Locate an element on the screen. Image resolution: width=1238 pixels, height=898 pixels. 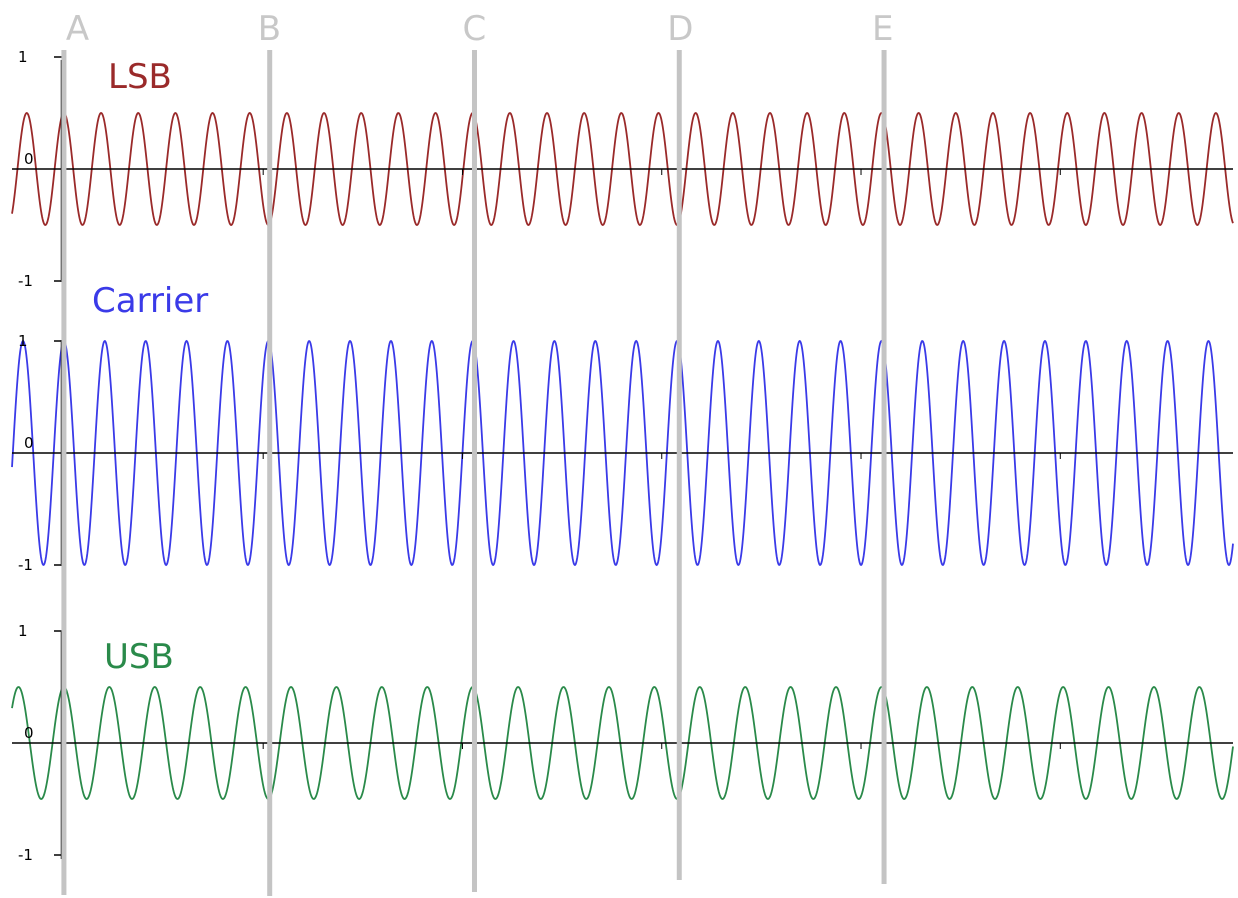
marker-d-label: D is located at coordinates (680, 29).